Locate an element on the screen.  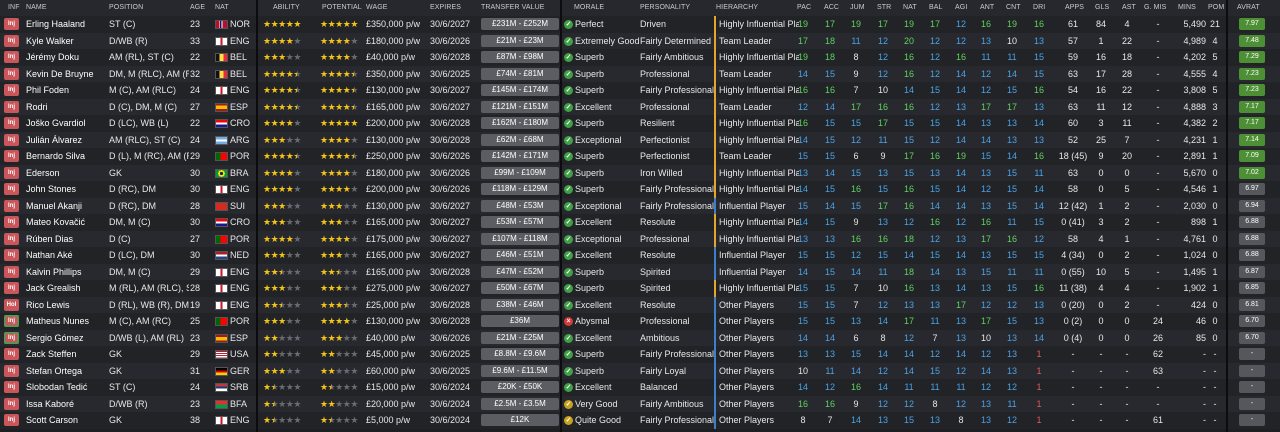
col-ant: ANT is located at coordinates (987, 7).